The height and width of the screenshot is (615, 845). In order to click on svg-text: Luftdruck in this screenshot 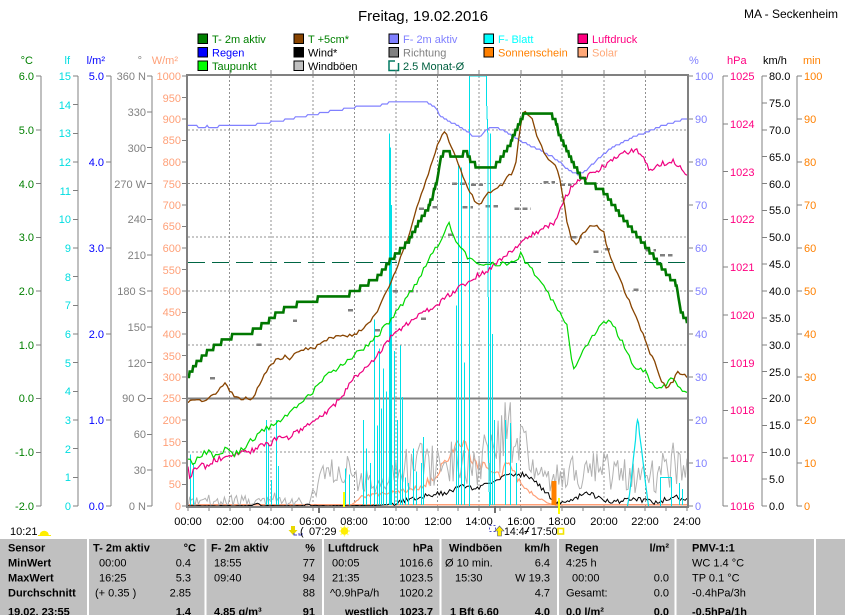, I will do `click(615, 40)`.